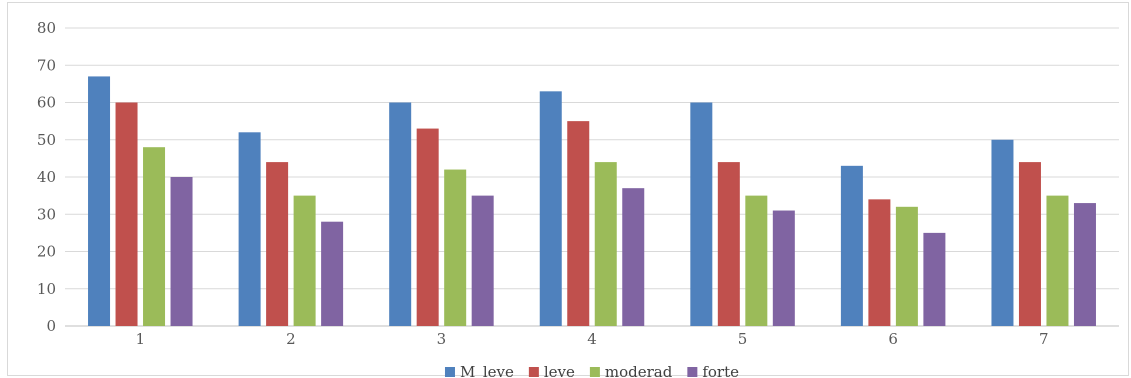  What do you see at coordinates (46, 289) in the screenshot?
I see `y-tick-label: 10` at bounding box center [46, 289].